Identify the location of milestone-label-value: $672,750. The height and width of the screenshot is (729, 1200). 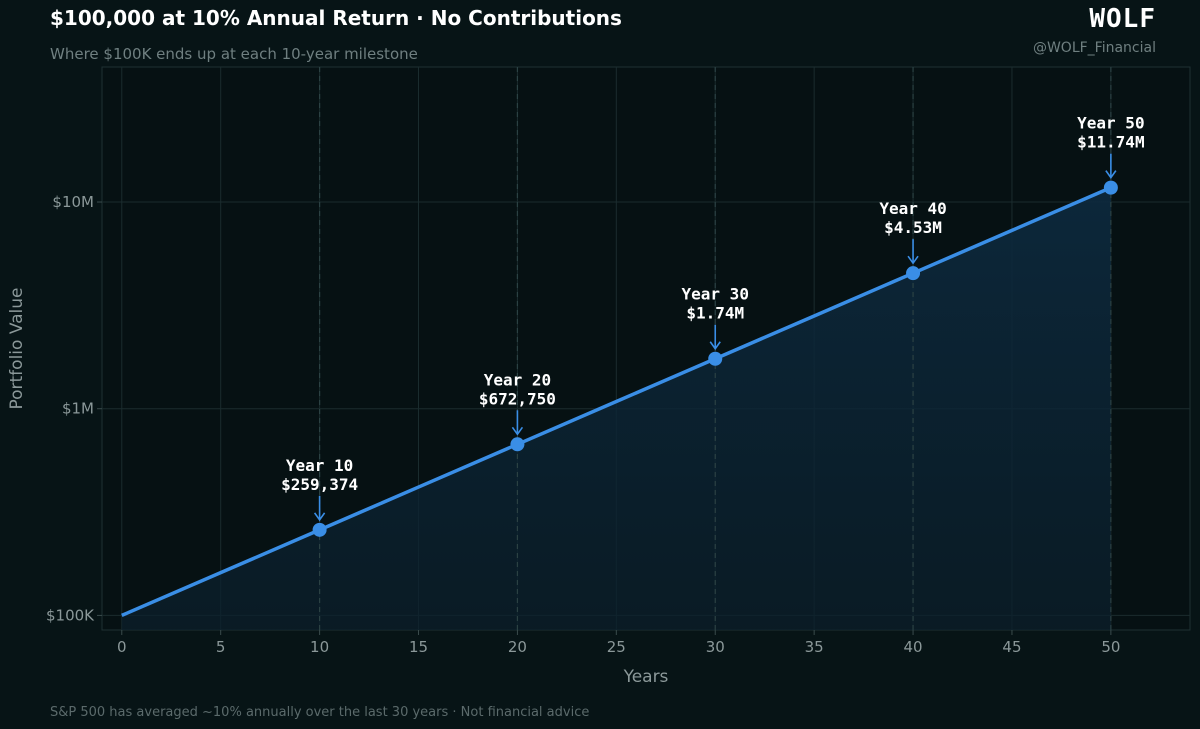
(517, 398).